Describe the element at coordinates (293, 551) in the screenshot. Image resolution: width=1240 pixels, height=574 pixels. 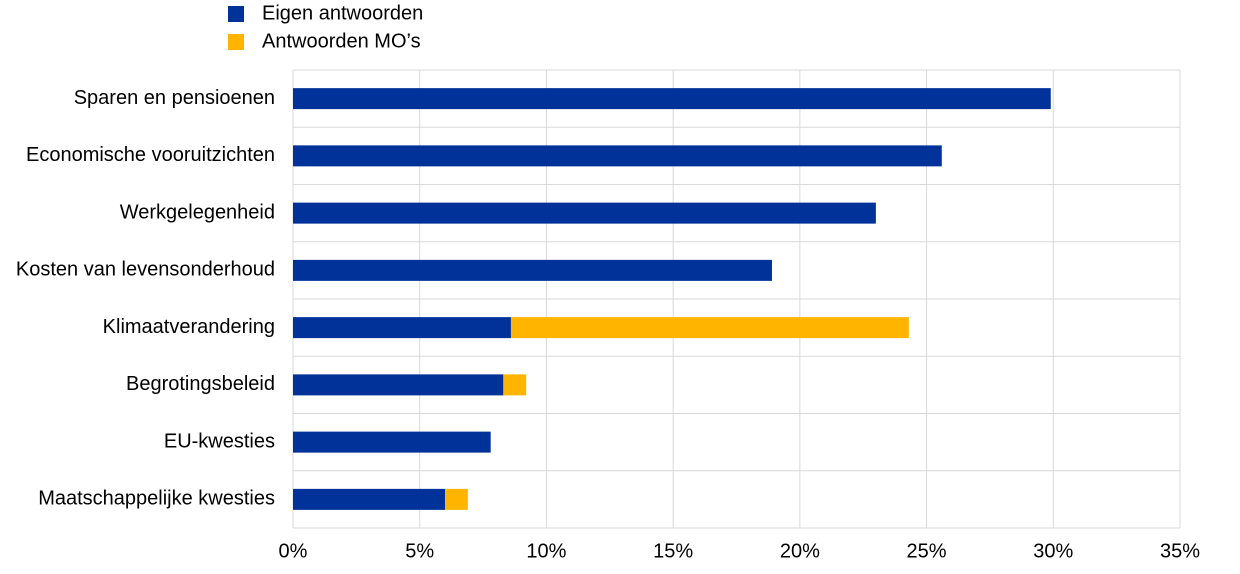
I see `x-tick-label: 0%` at that location.